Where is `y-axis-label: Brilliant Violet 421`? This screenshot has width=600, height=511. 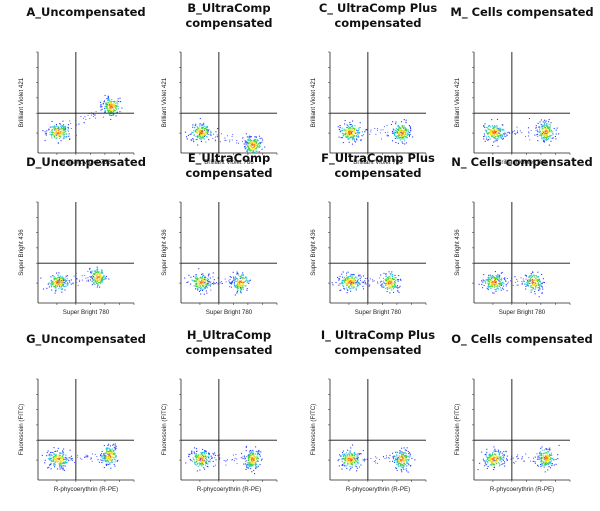
y-axis-label: Brilliant Violet 421 is located at coordinates (313, 102).